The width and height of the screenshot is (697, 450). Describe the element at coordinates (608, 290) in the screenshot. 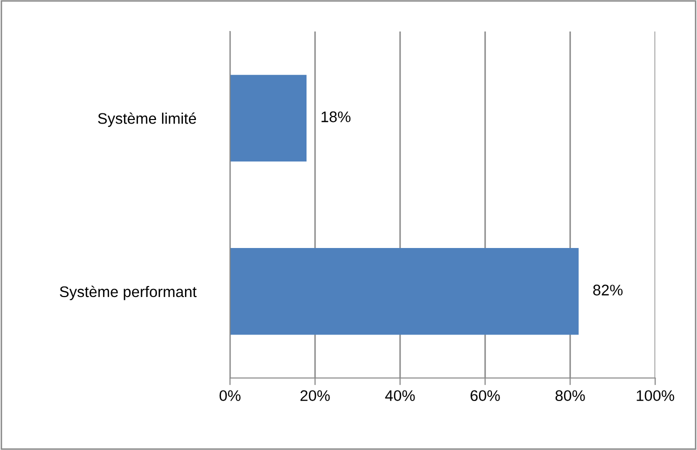

I see `data-label: 82%` at that location.